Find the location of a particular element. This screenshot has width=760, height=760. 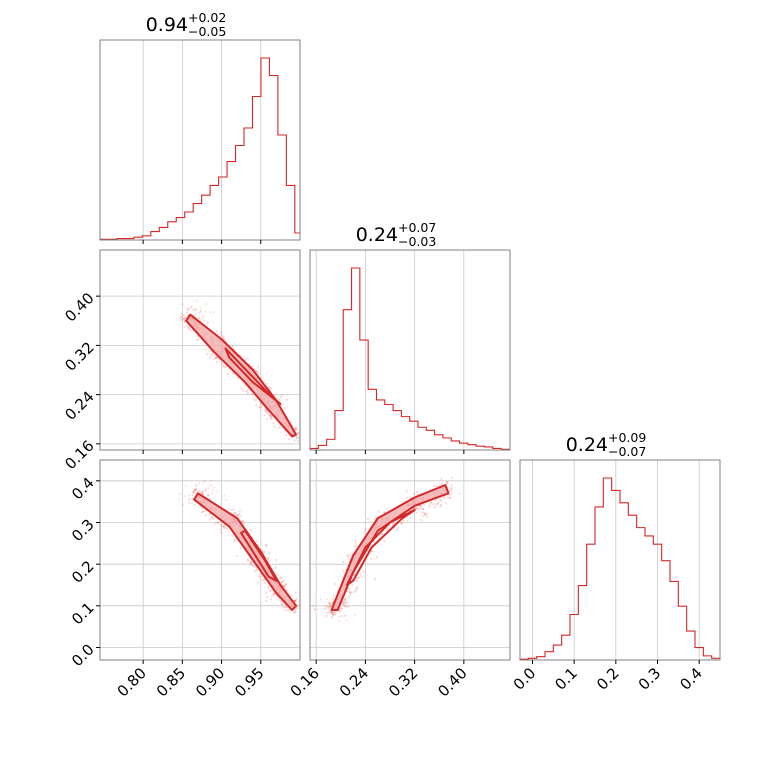

xtick-label: 0.4 is located at coordinates (691, 679).